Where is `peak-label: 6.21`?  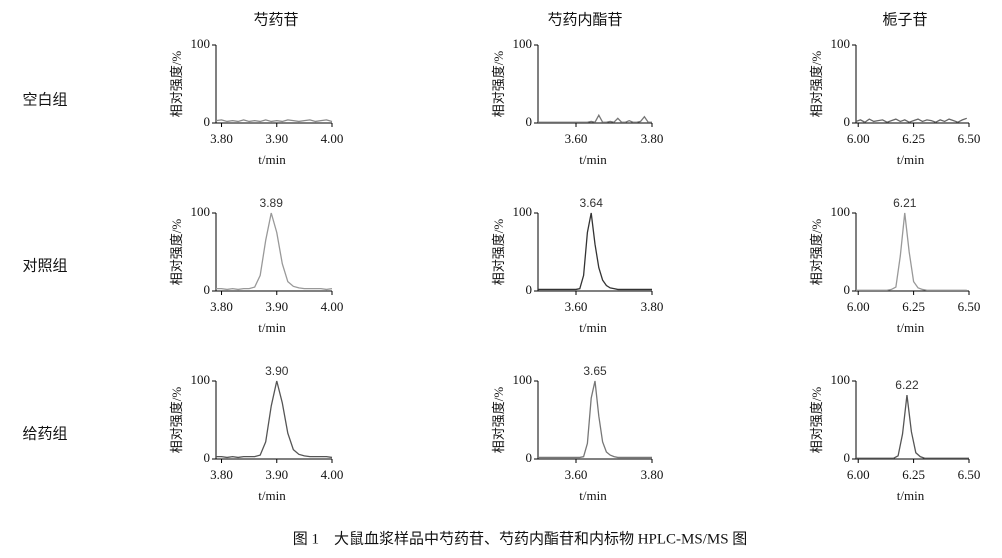
peak-label: 6.21 is located at coordinates (905, 203).